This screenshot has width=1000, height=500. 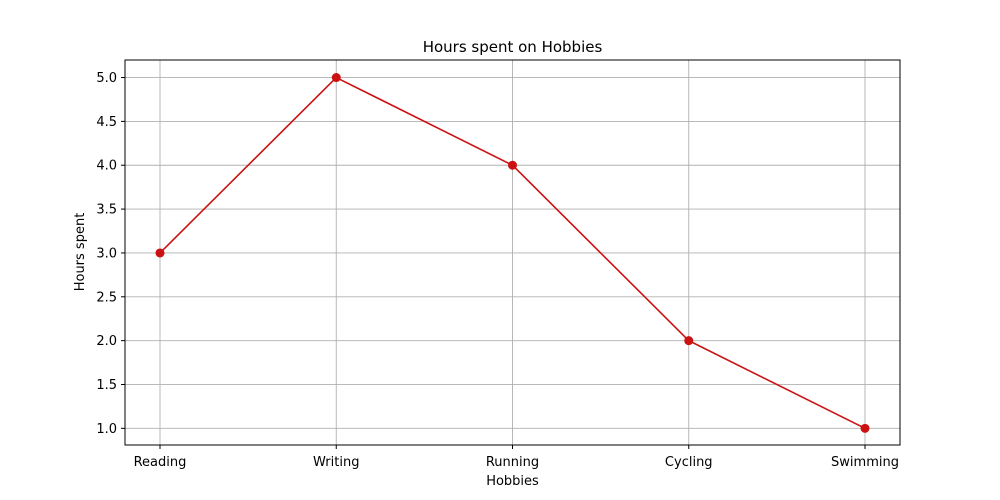 I want to click on x-tick-label: Reading, so click(x=160, y=462).